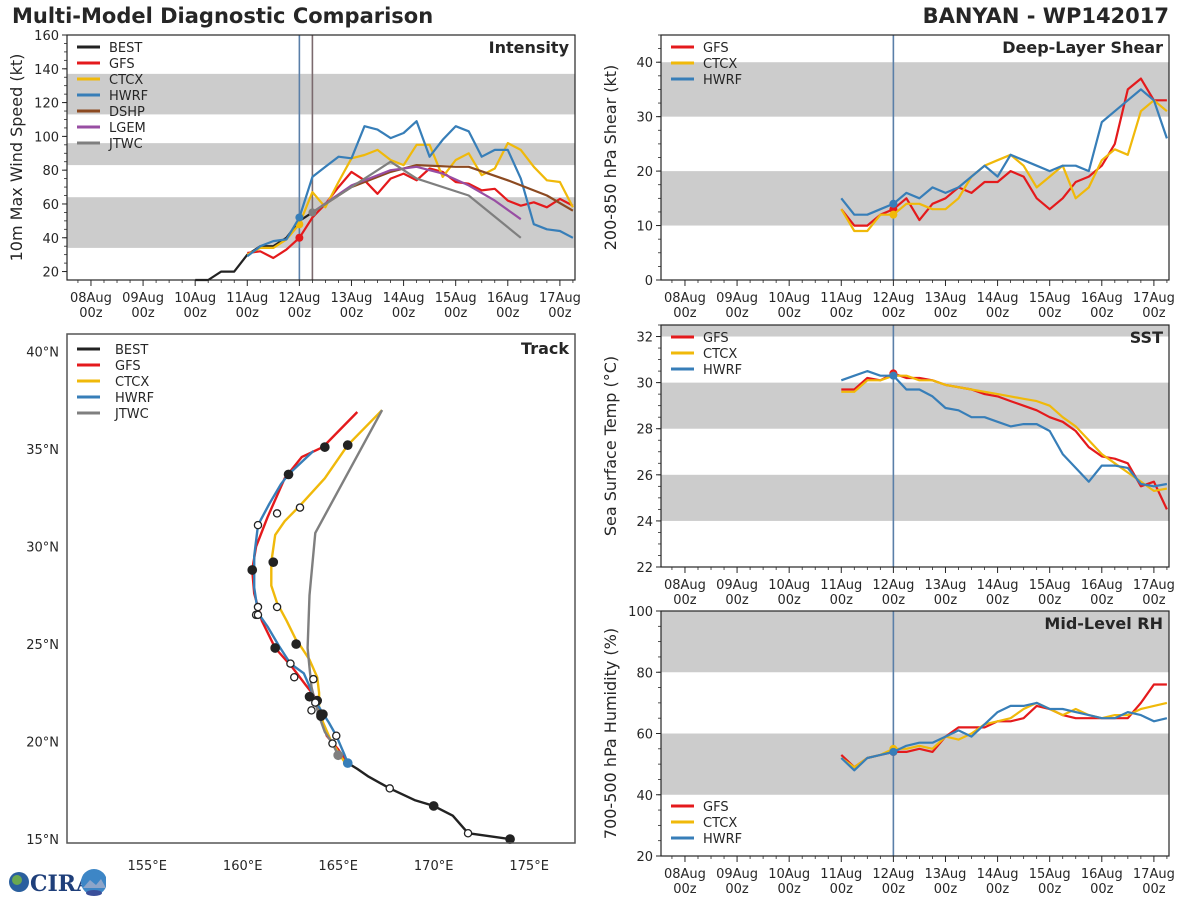  Describe the element at coordinates (56, 882) in the screenshot. I see `cira-logo: CIRA` at that location.